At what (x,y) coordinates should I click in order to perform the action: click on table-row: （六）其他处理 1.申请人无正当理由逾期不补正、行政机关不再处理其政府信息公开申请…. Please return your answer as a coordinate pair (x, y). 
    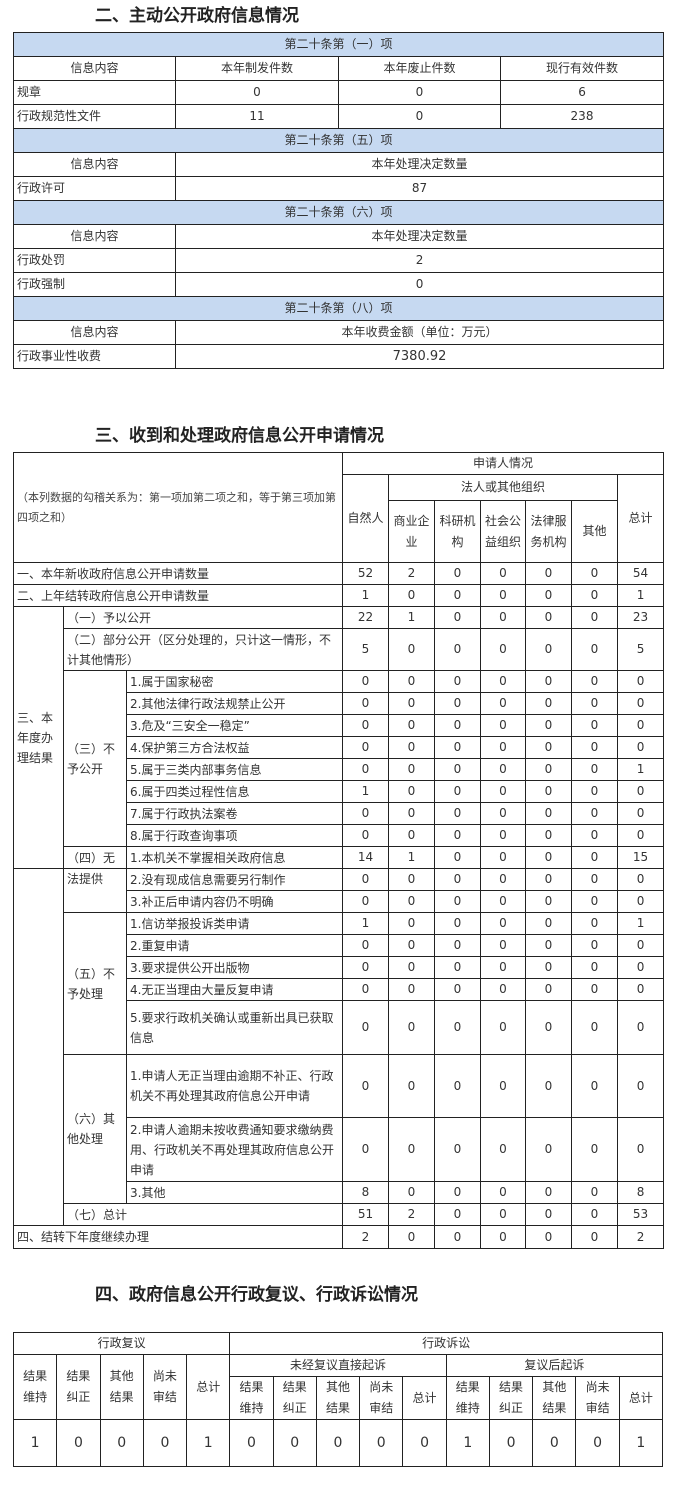
    Looking at the image, I should click on (339, 1129).